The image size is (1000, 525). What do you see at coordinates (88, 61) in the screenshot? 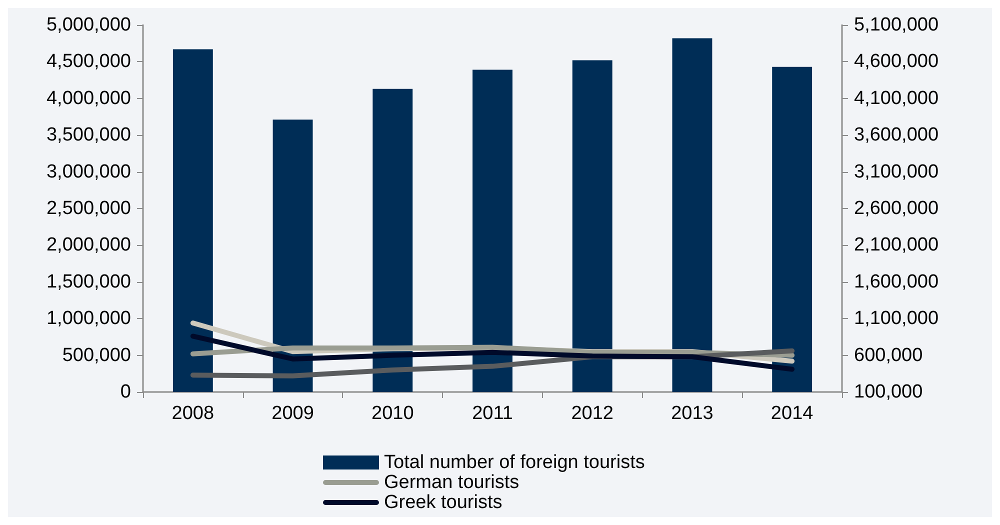
I see `y-tick-label: 4,500,000` at bounding box center [88, 61].